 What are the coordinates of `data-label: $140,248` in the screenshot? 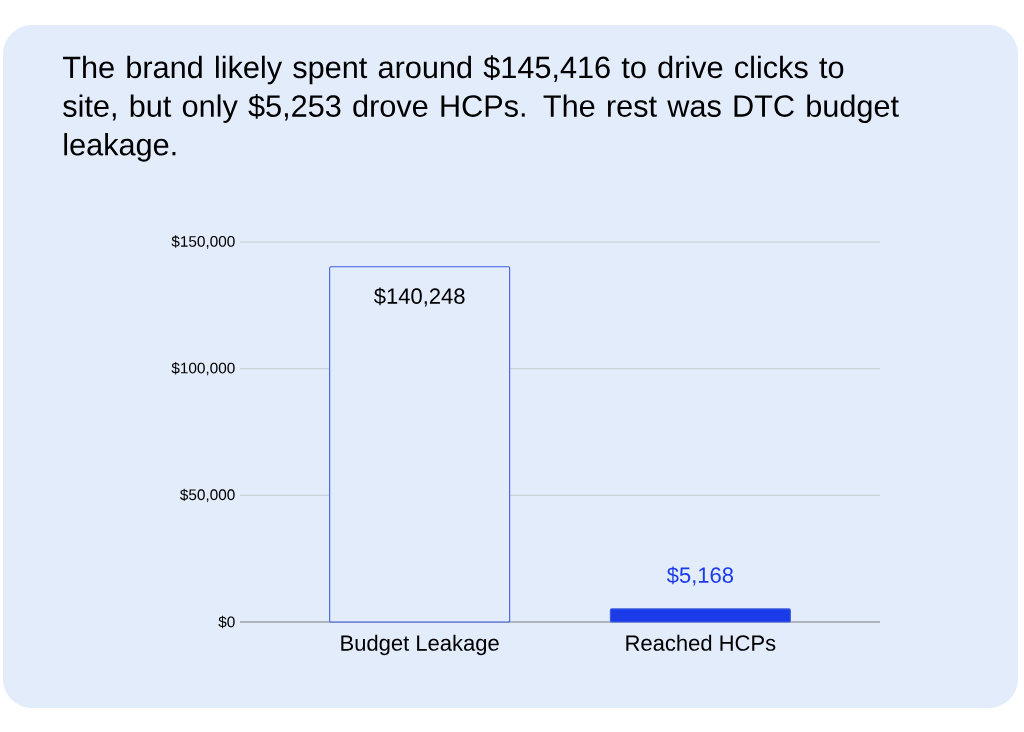 It's located at (419, 297).